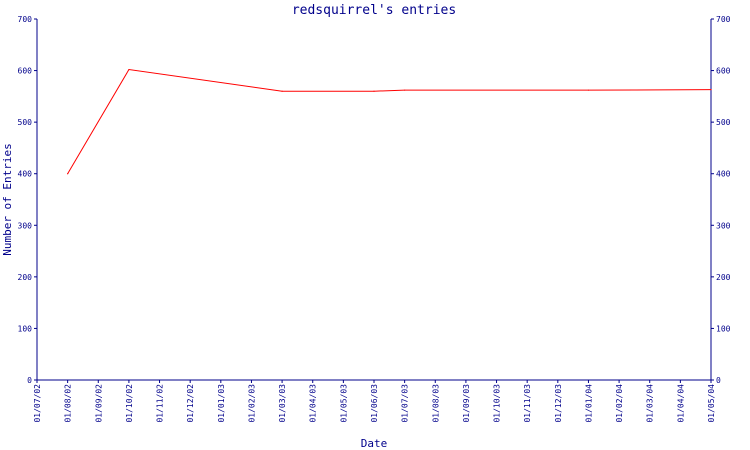 This screenshot has width=750, height=450. What do you see at coordinates (718, 380) in the screenshot?
I see `y-tick-label-right: 0` at bounding box center [718, 380].